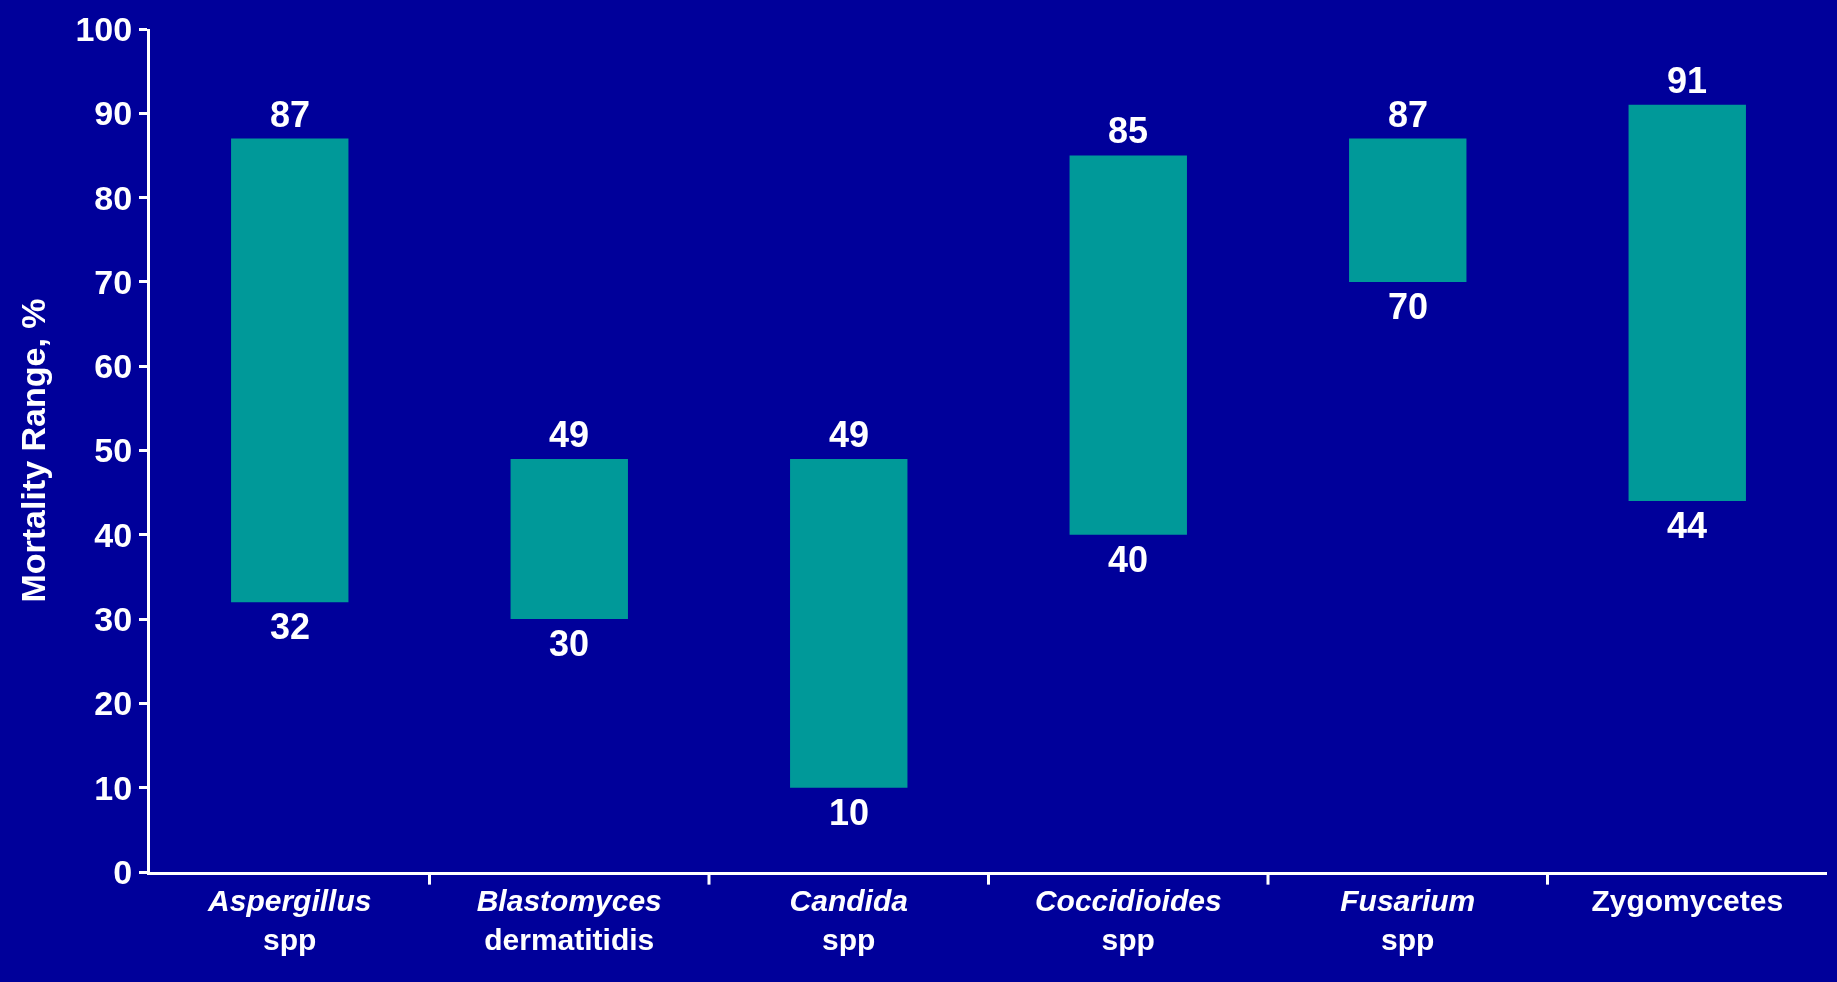  What do you see at coordinates (113, 197) in the screenshot?
I see `y-tick-label: 80` at bounding box center [113, 197].